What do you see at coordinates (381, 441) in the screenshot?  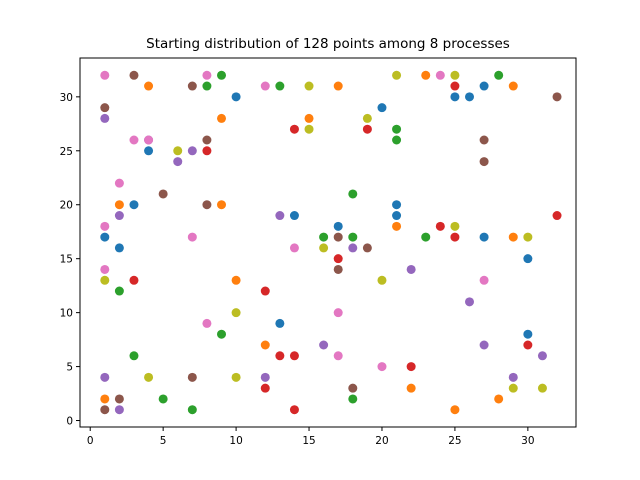 I see `x-tick-label: 20` at bounding box center [381, 441].